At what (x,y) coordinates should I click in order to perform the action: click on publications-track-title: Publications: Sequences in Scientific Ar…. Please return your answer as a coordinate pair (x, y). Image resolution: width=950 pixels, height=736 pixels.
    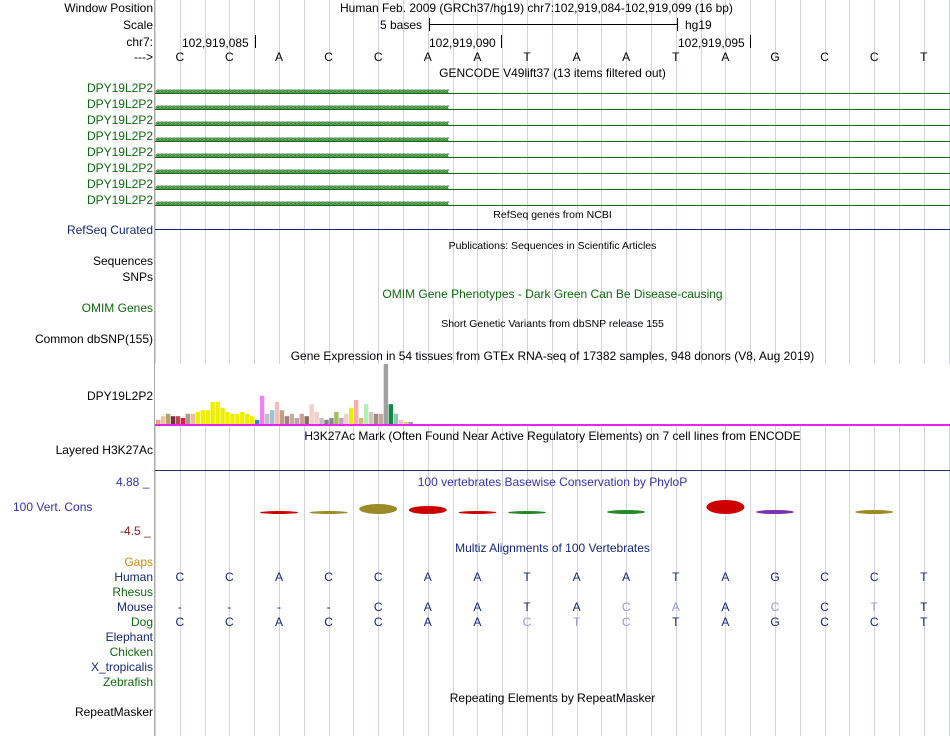
    Looking at the image, I should click on (552, 246).